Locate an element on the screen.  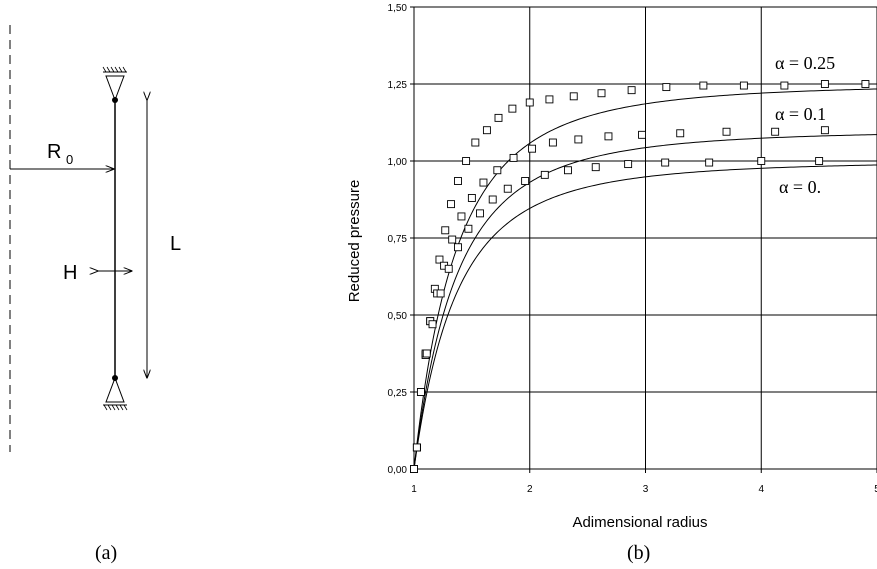
x-tick-label: 3 is located at coordinates (646, 489).